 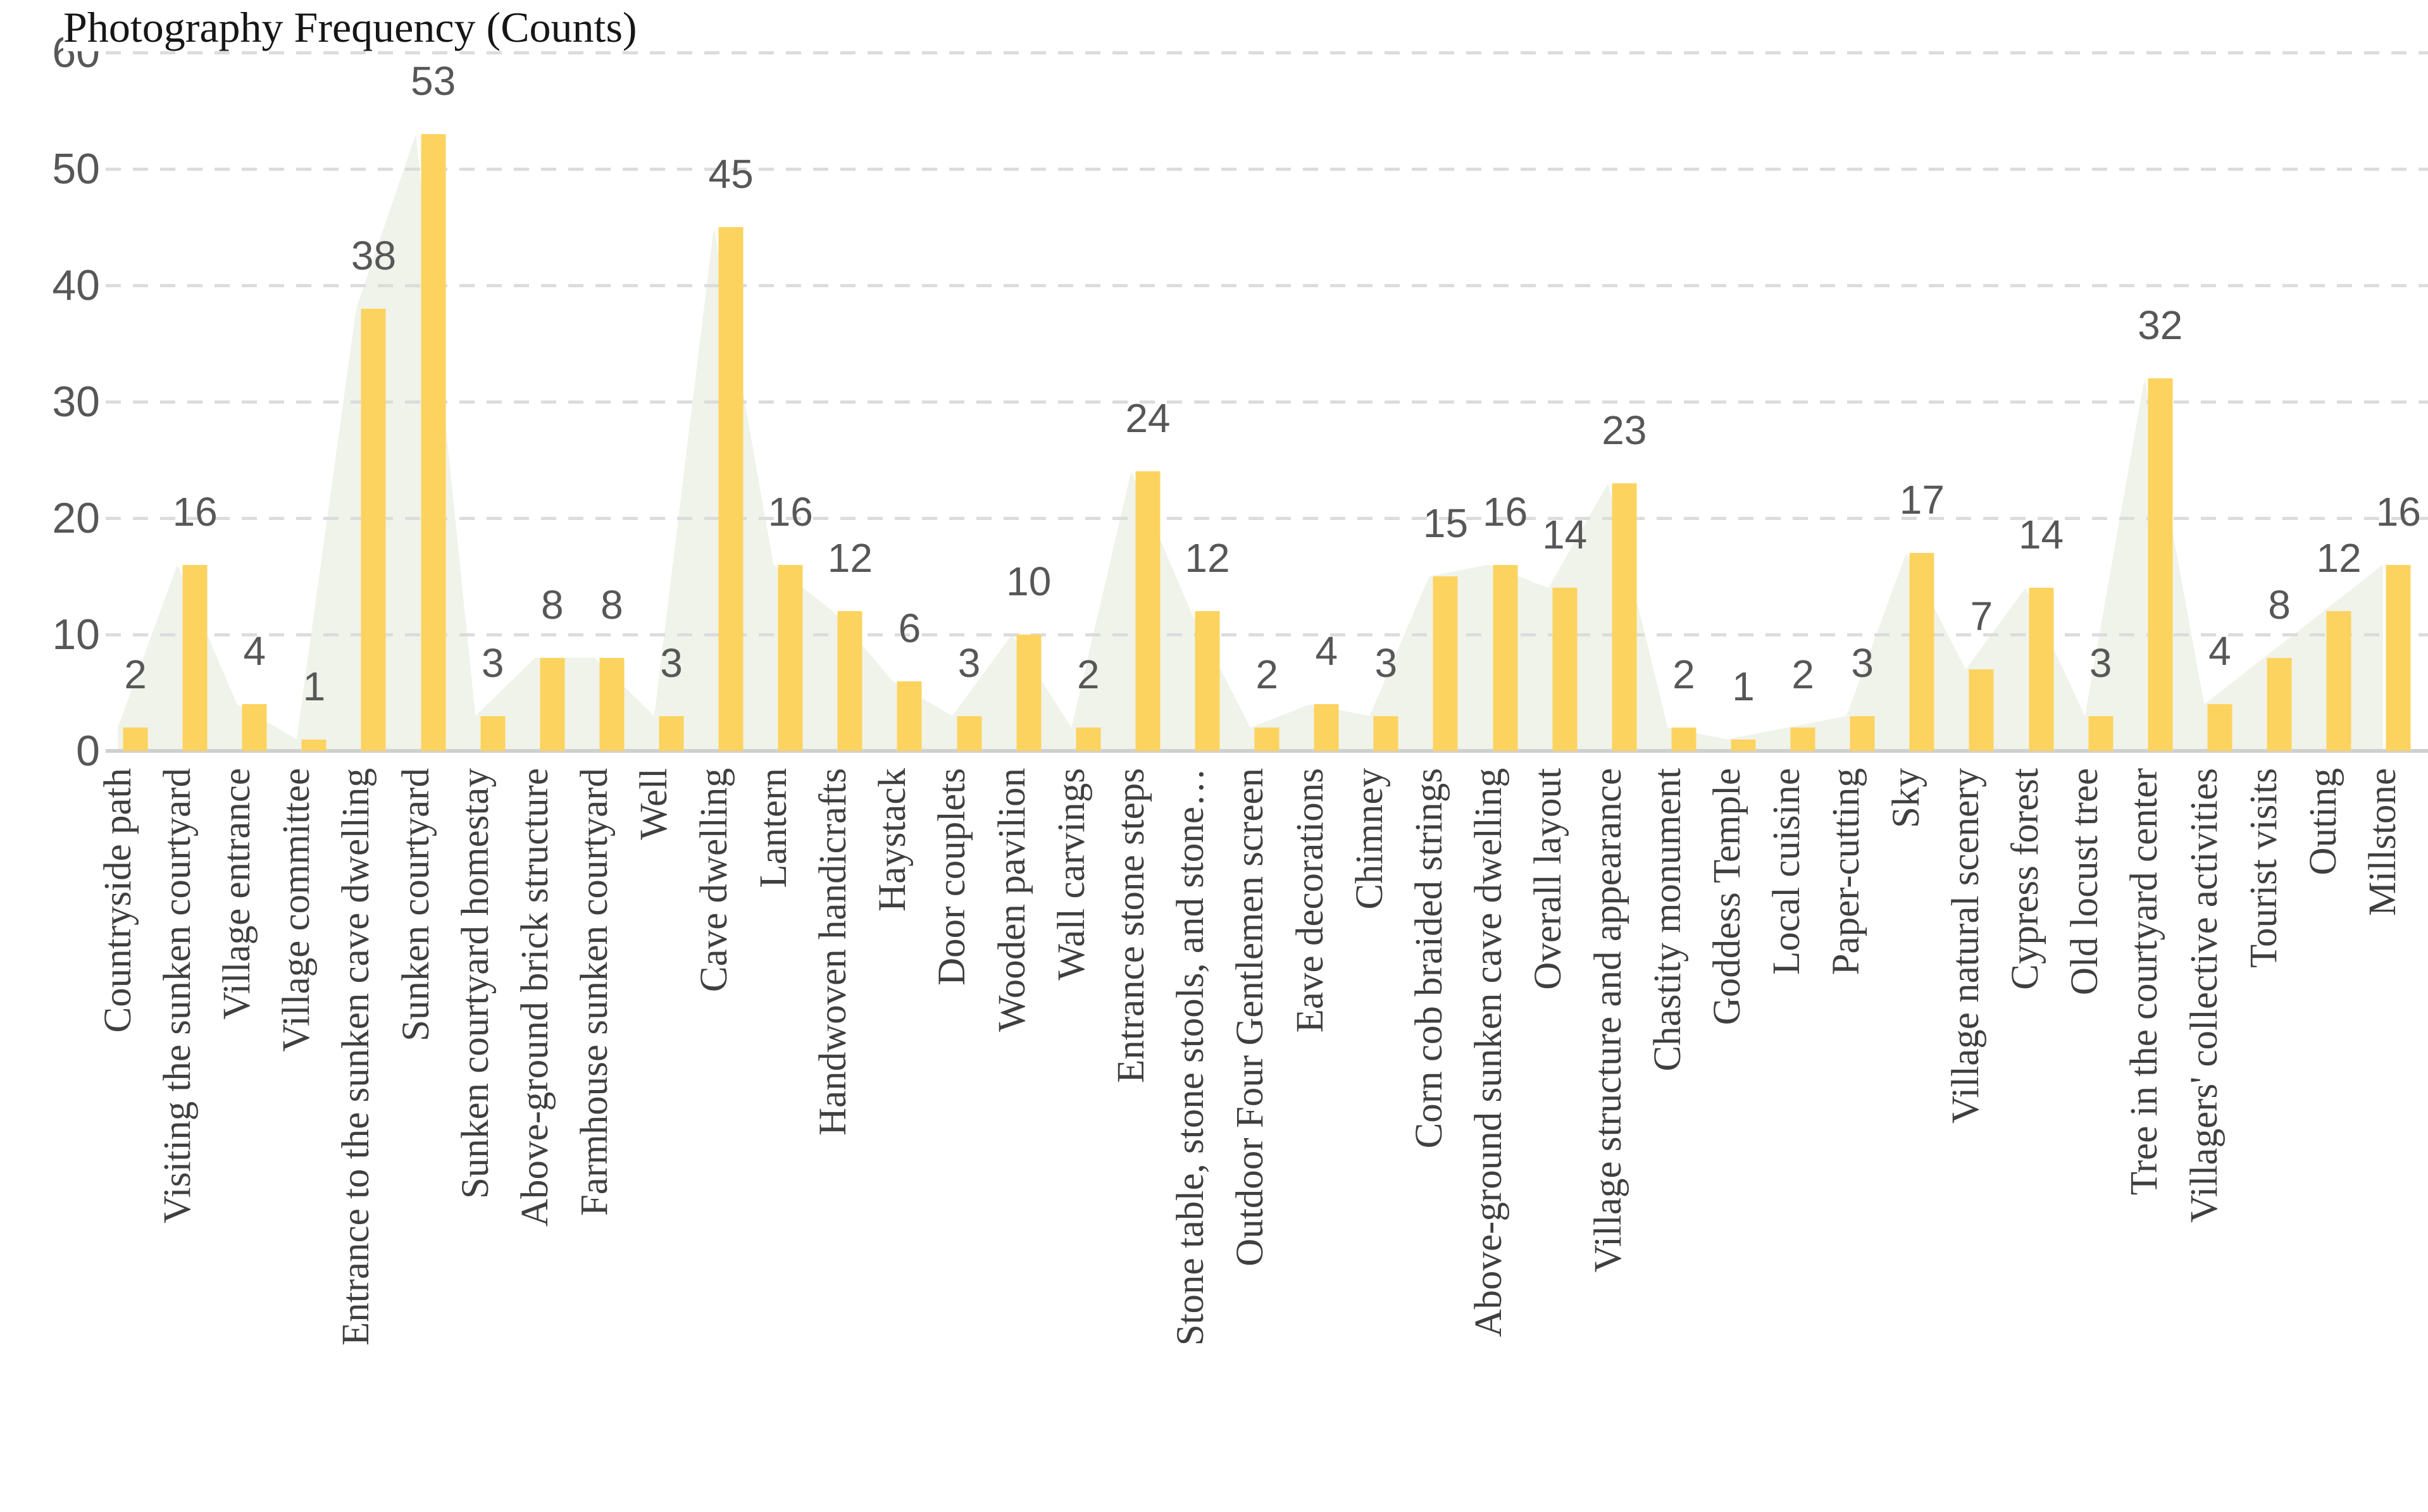 I want to click on bar-slot: 7, so click(x=1981, y=402).